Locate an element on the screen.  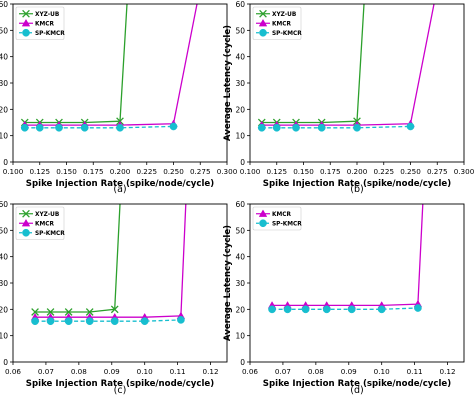
x-tick-label: 0.175 is located at coordinates (330, 171).